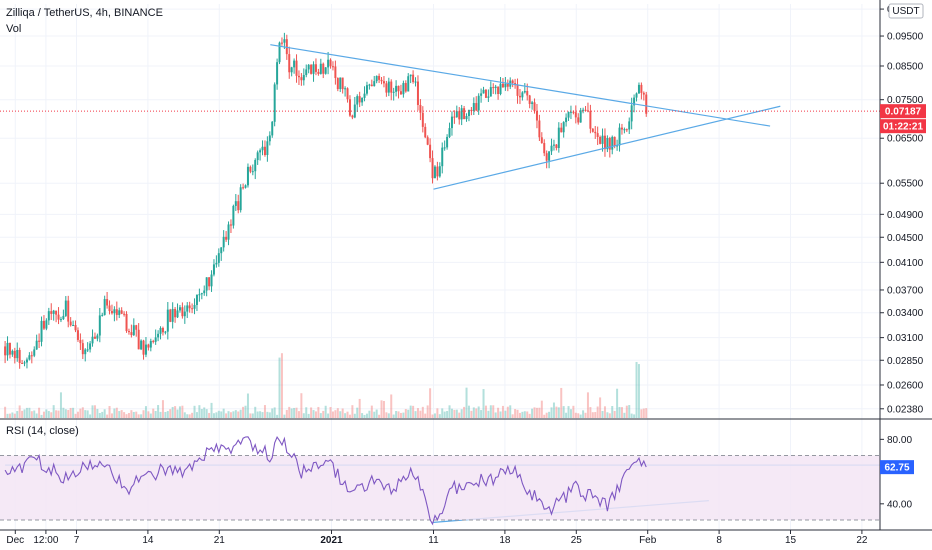 This screenshot has height=550, width=932. I want to click on price-tick-label: 0.02380, so click(905, 409).